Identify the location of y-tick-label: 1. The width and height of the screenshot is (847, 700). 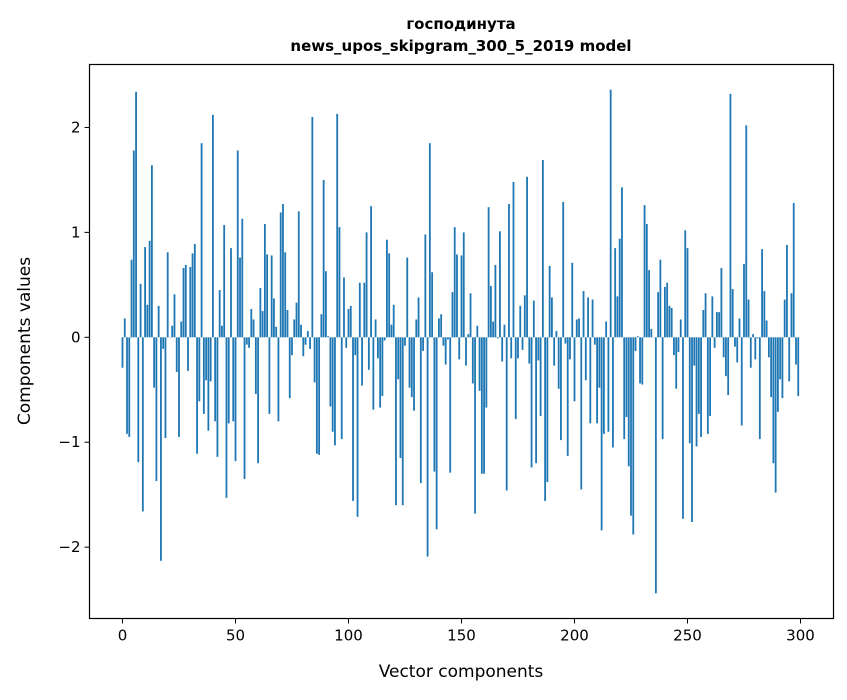
(76, 232).